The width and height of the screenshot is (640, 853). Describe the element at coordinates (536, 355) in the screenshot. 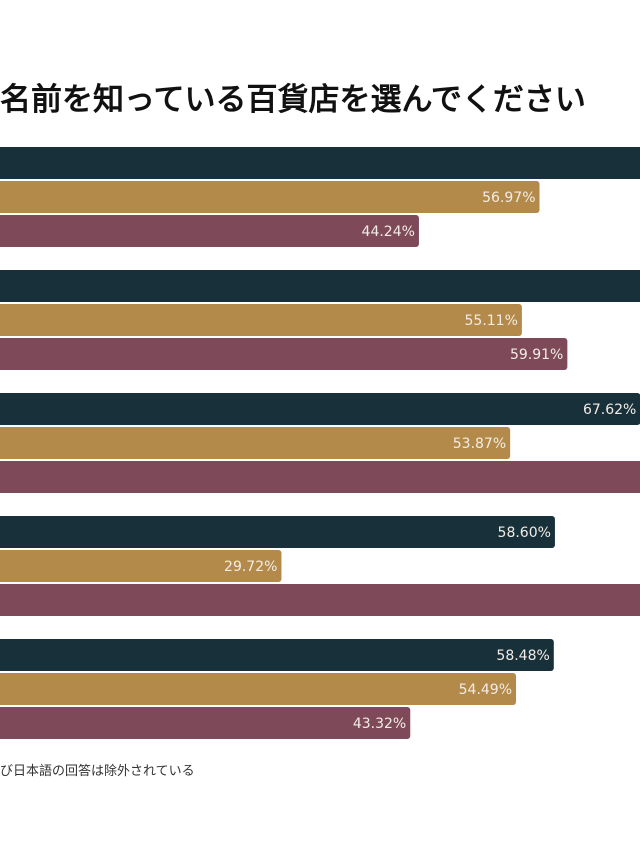

I see `data-label-g2-s3: 59.91%` at that location.